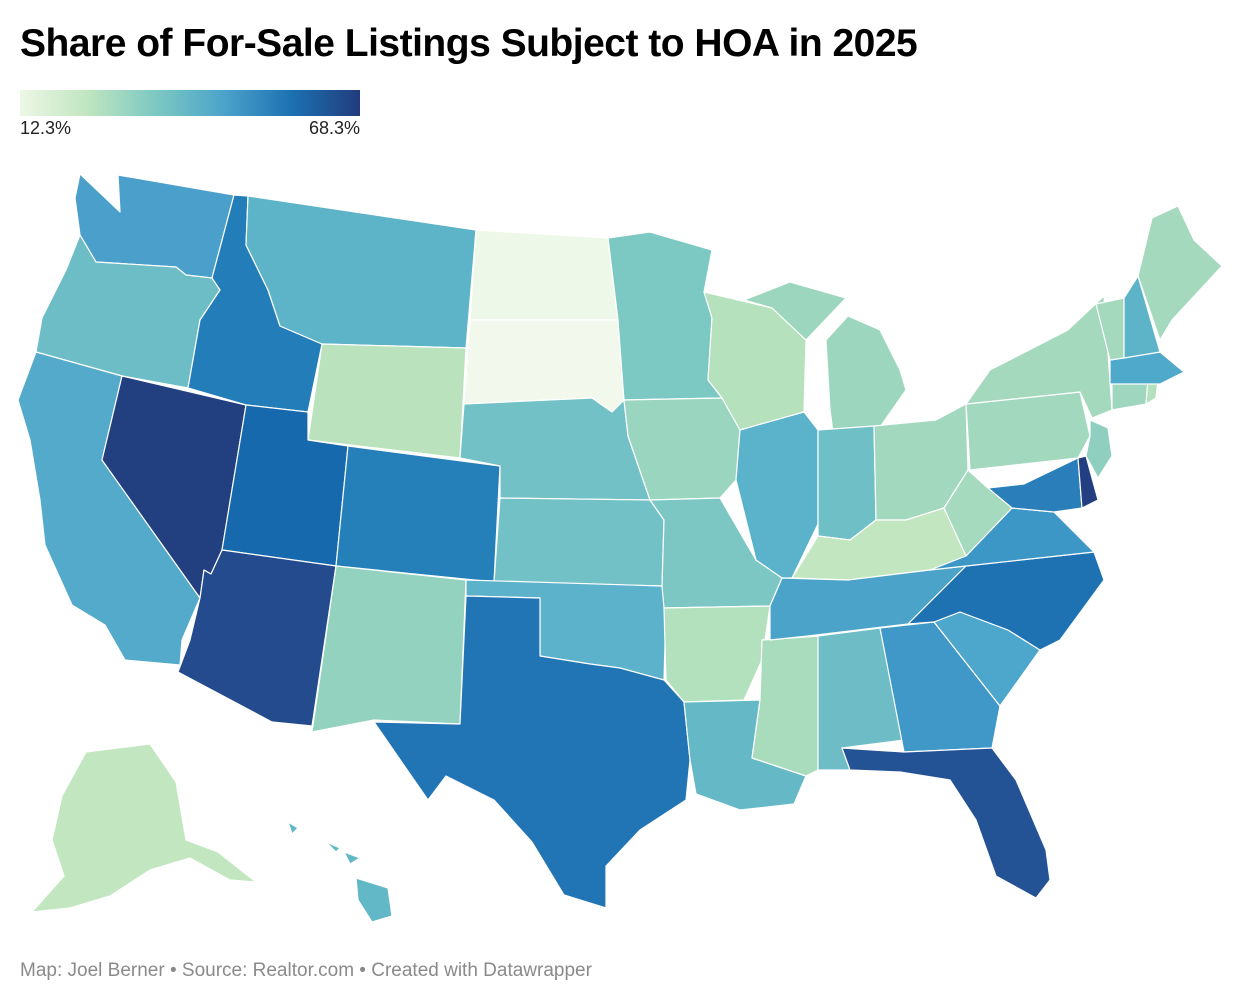 The width and height of the screenshot is (1240, 1006). Describe the element at coordinates (46, 128) in the screenshot. I see `legend-min-label: 12.3%` at that location.